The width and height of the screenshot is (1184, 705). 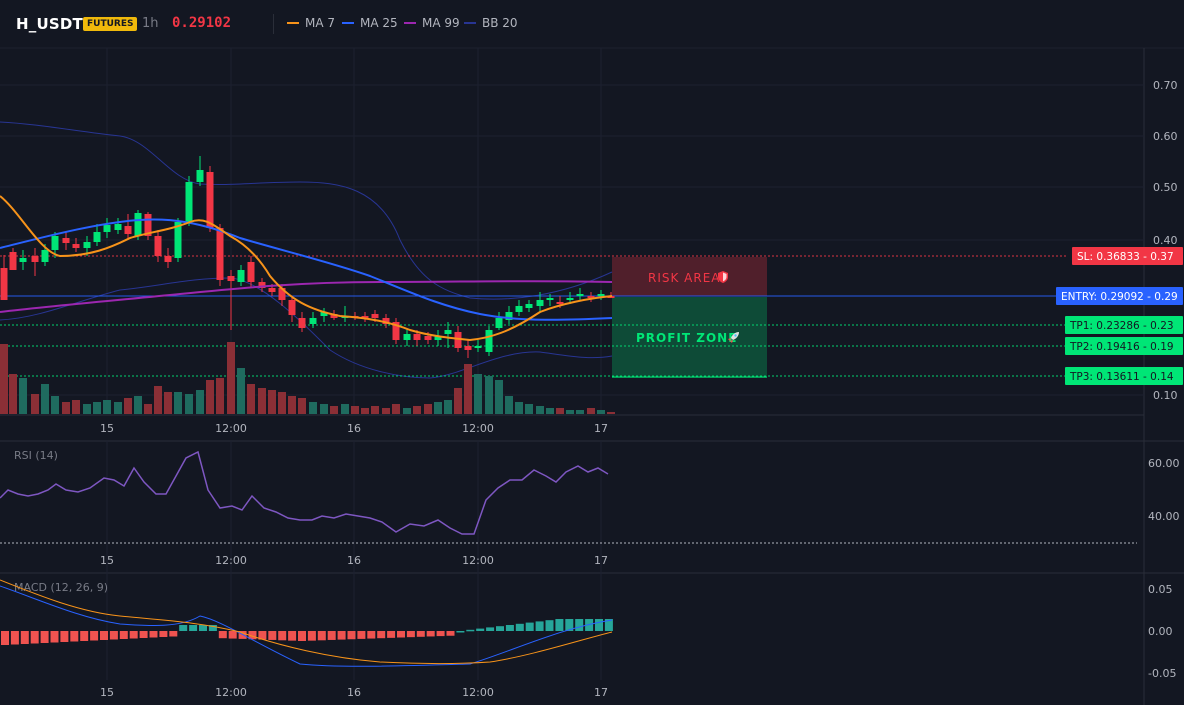 I want to click on legend-ma7: MA 7, so click(x=311, y=23).